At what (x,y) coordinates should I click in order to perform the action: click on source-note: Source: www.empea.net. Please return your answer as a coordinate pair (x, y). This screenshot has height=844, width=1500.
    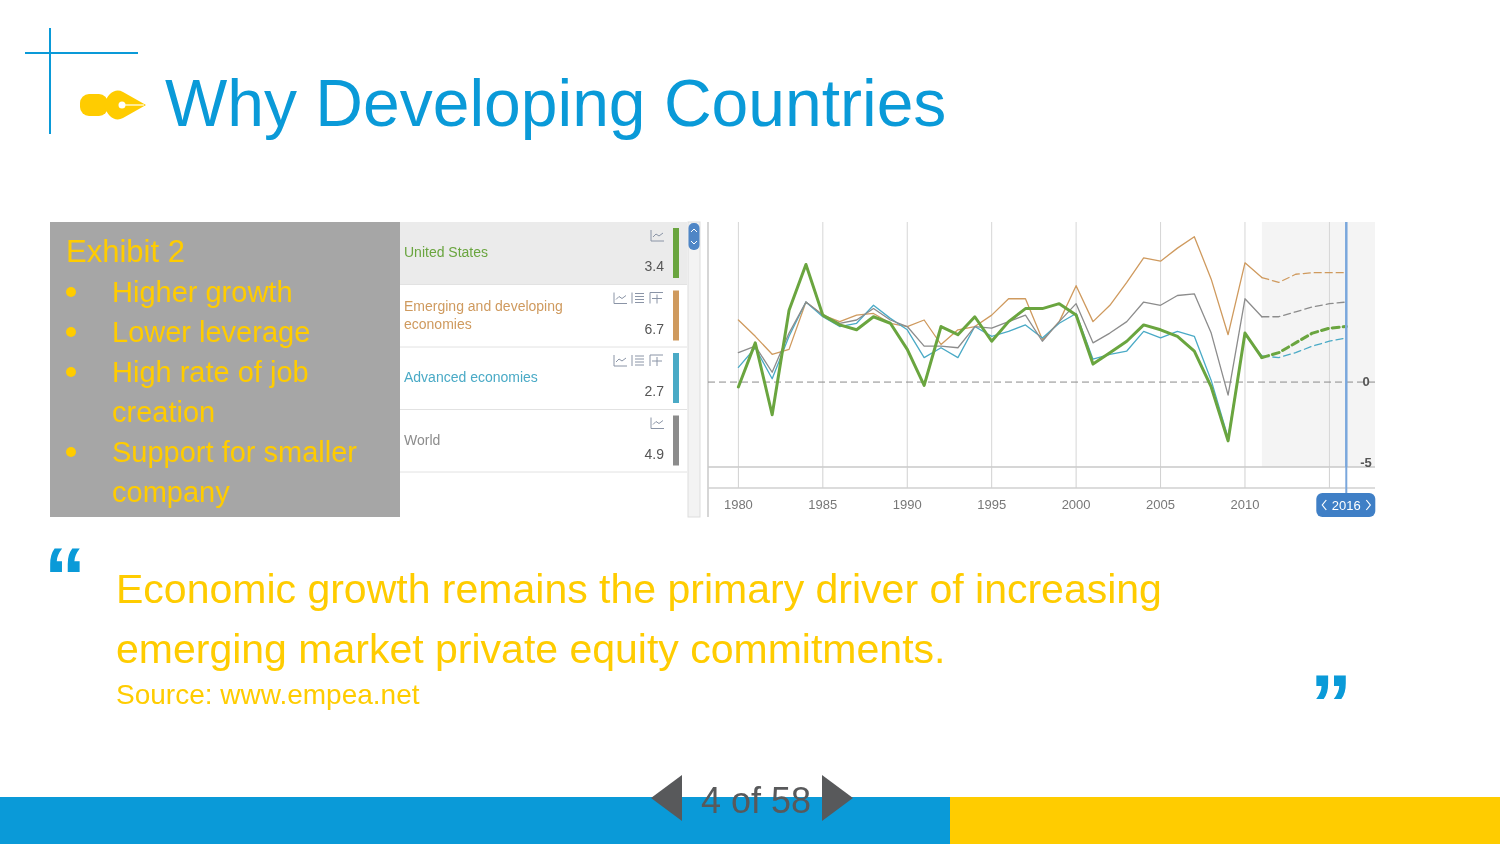
    Looking at the image, I should click on (268, 694).